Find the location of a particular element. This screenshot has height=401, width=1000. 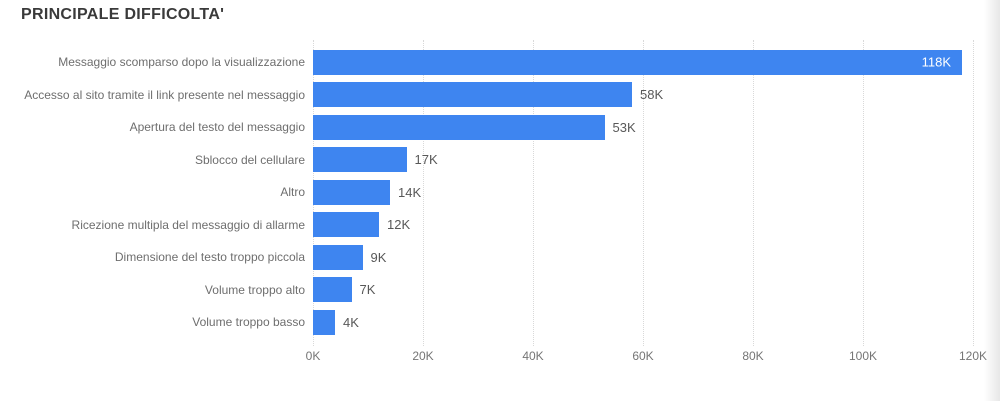

category-label: Altro is located at coordinates (292, 192).